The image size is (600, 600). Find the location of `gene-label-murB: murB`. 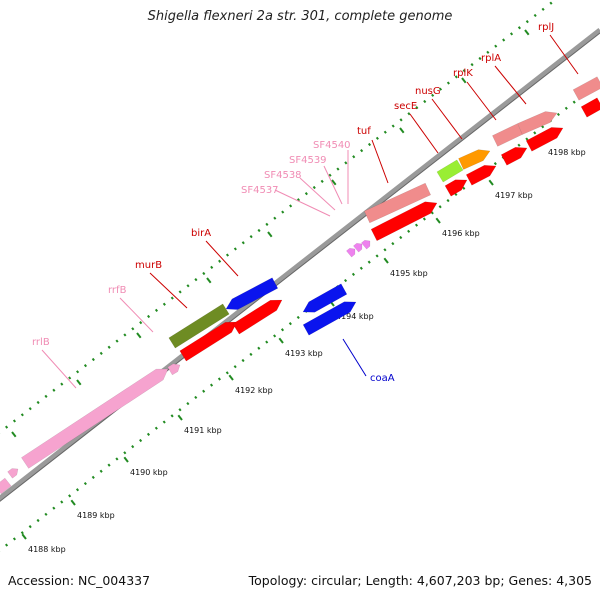

gene-label-murB: murB is located at coordinates (148, 265).